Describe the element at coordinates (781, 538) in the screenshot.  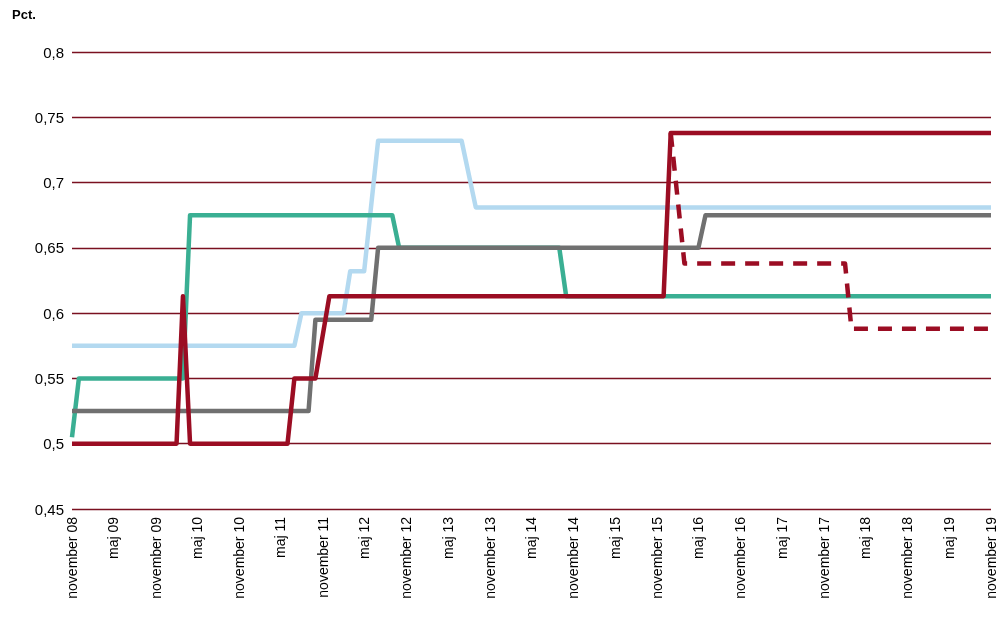
I see `x-tick-label: maj 17` at that location.